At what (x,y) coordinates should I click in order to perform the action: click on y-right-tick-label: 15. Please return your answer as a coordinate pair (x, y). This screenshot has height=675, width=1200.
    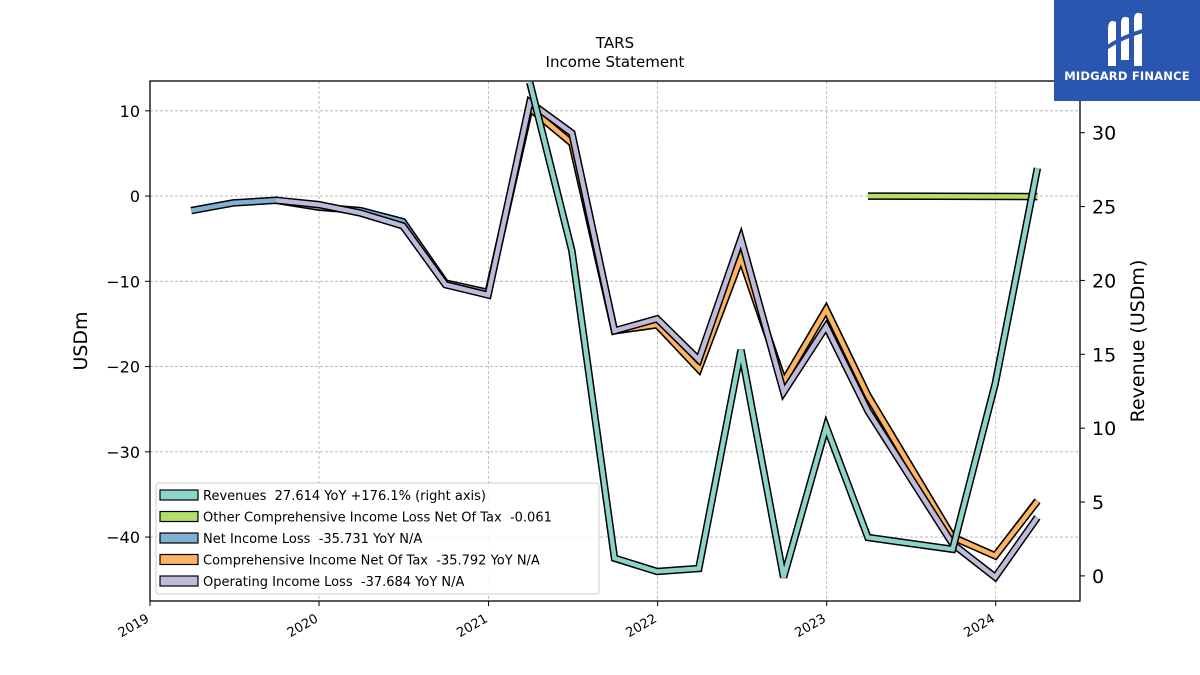
    Looking at the image, I should click on (1104, 355).